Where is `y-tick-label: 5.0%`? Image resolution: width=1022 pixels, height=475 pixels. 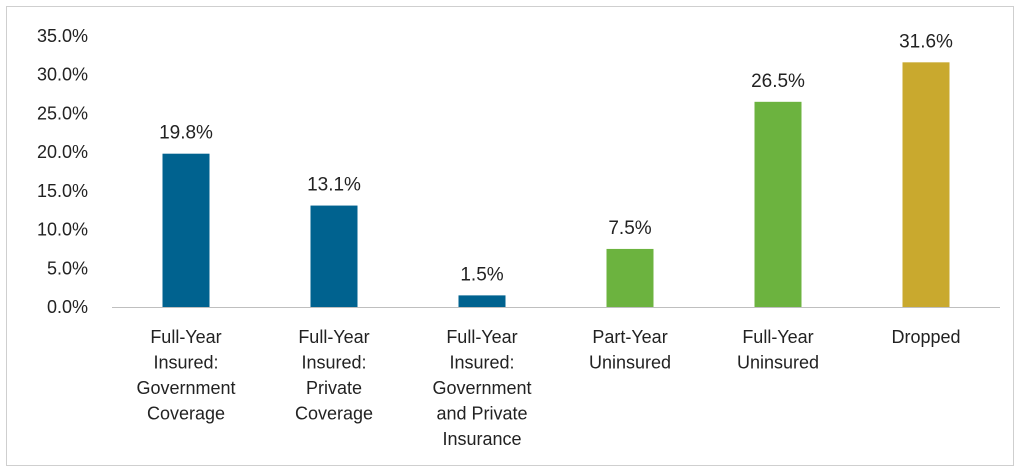
y-tick-label: 5.0% is located at coordinates (67, 268).